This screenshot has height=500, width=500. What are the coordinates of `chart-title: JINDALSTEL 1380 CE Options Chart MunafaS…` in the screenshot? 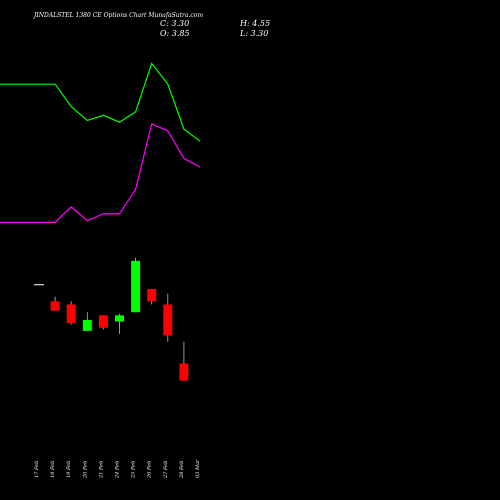 It's located at (119, 15).